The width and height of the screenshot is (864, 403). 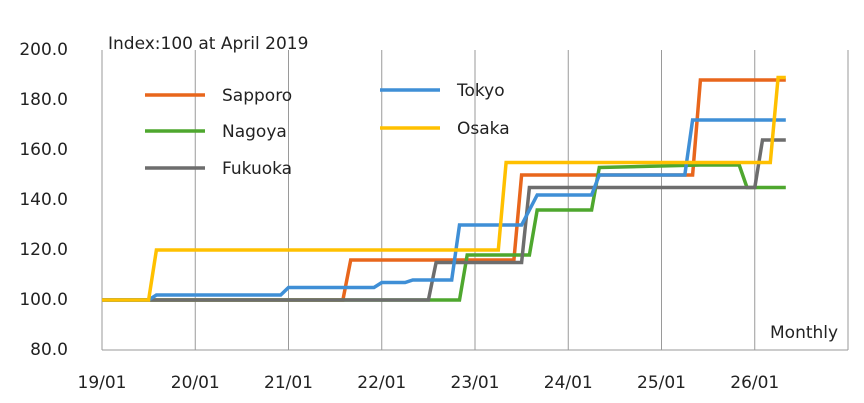 I want to click on x-tick-label: 23/01, so click(x=475, y=383).